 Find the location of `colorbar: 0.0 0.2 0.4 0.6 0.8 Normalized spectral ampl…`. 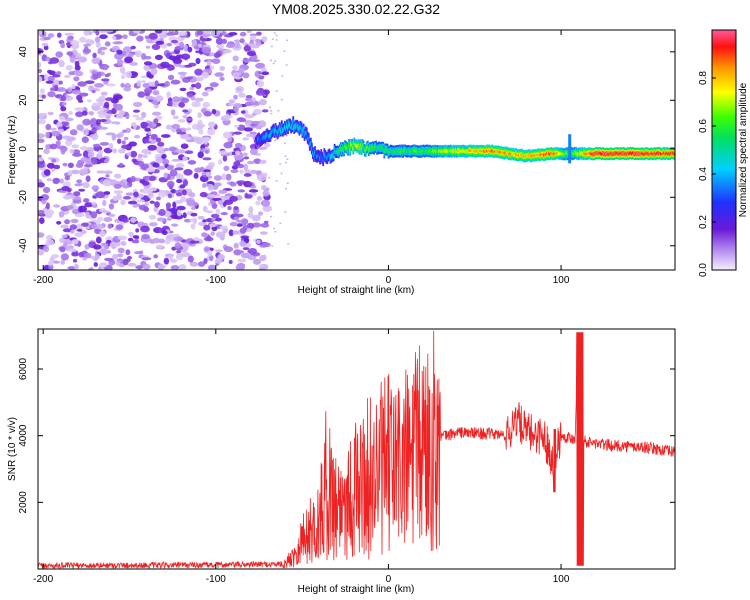

colorbar: 0.0 0.2 0.4 0.6 0.8 Normalized spectral ampl… is located at coordinates (723, 153).